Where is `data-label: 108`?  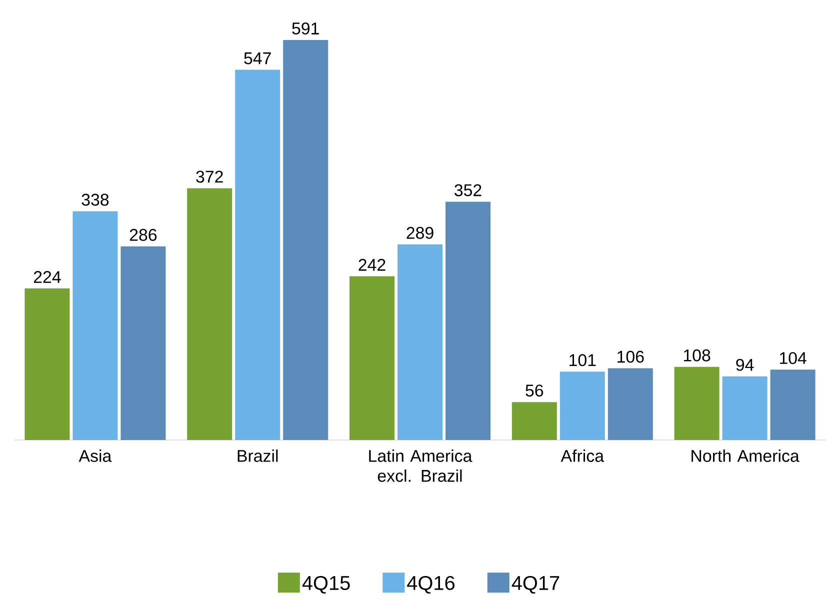
data-label: 108 is located at coordinates (697, 355).